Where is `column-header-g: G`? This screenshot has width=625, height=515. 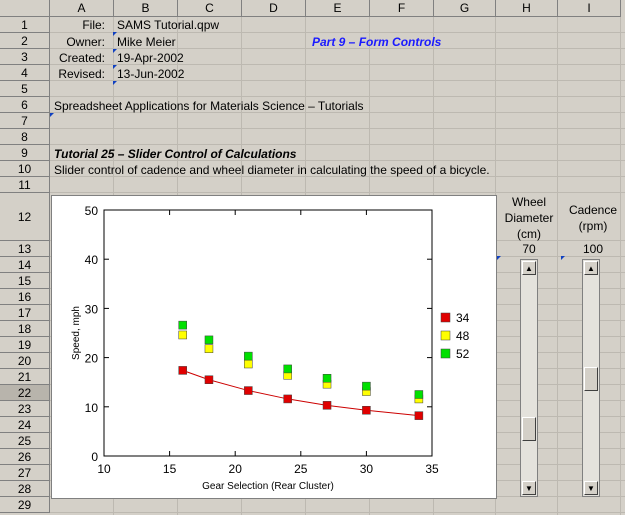 column-header-g: G is located at coordinates (465, 8).